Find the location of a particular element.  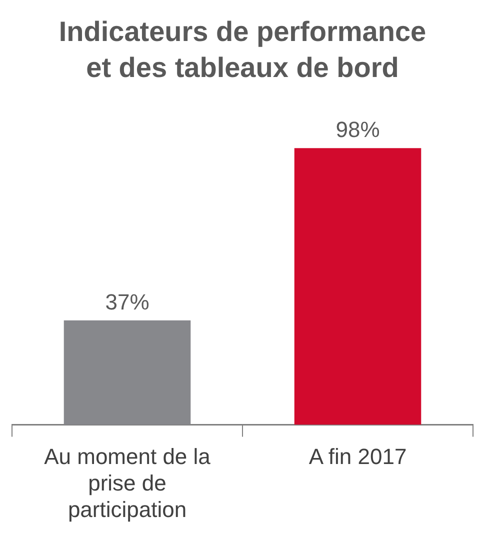

data-label: 37% is located at coordinates (127, 301).